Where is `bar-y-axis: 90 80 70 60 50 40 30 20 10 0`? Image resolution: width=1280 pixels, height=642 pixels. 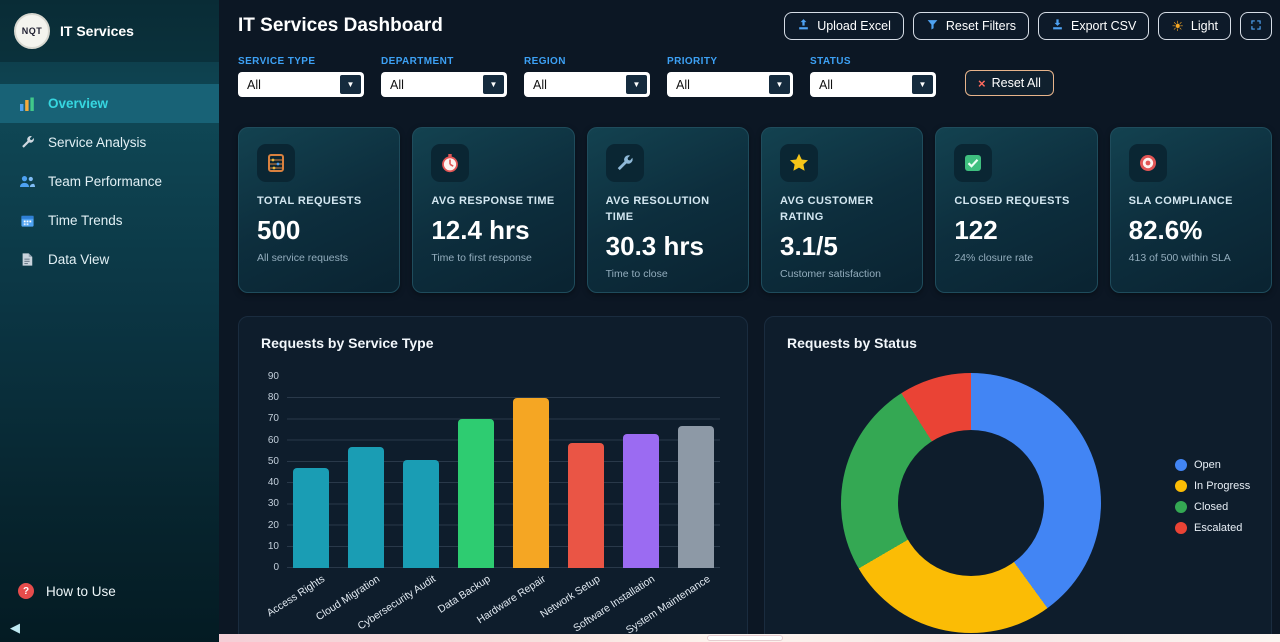 bar-y-axis: 90 80 70 60 50 40 30 20 10 0 is located at coordinates (273, 472).